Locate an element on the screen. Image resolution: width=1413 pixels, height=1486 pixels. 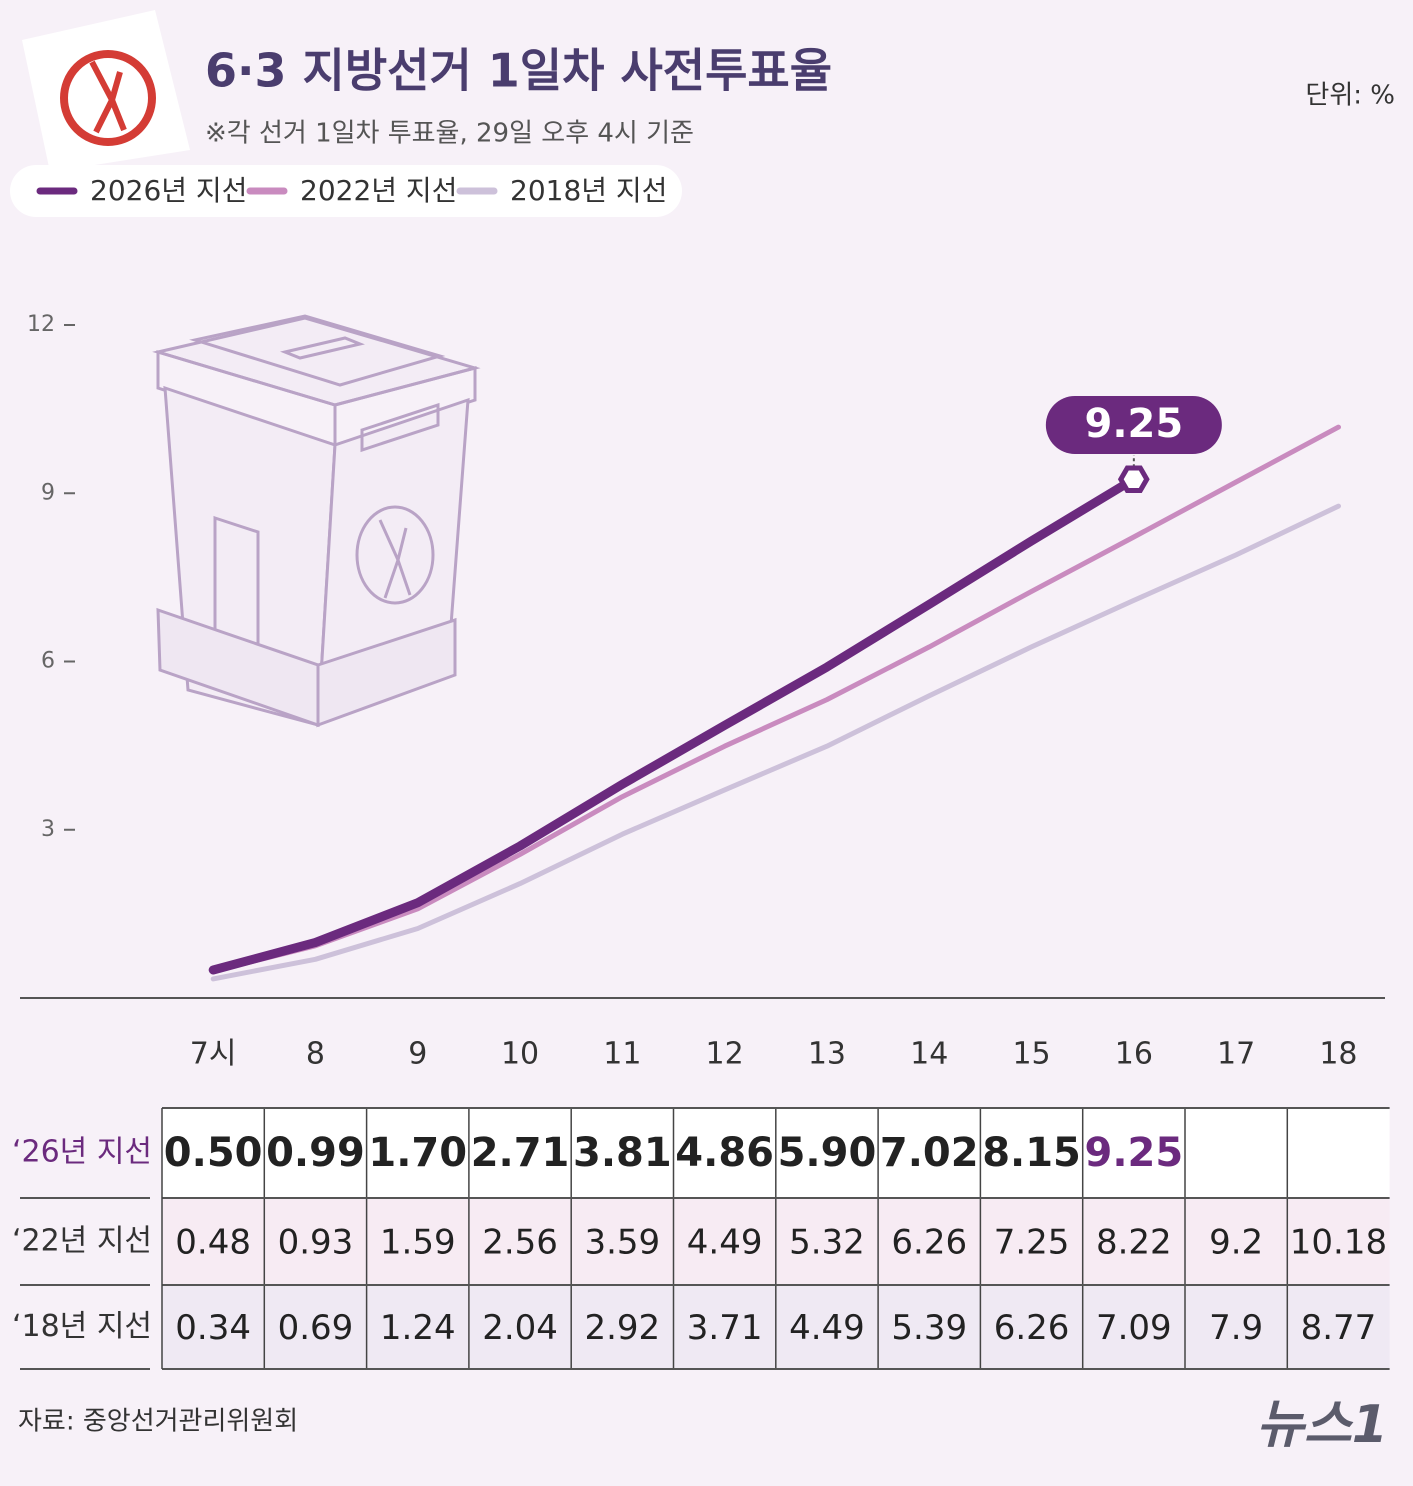
source: 자료: 중앙선거관리위원회 is located at coordinates (158, 1422).